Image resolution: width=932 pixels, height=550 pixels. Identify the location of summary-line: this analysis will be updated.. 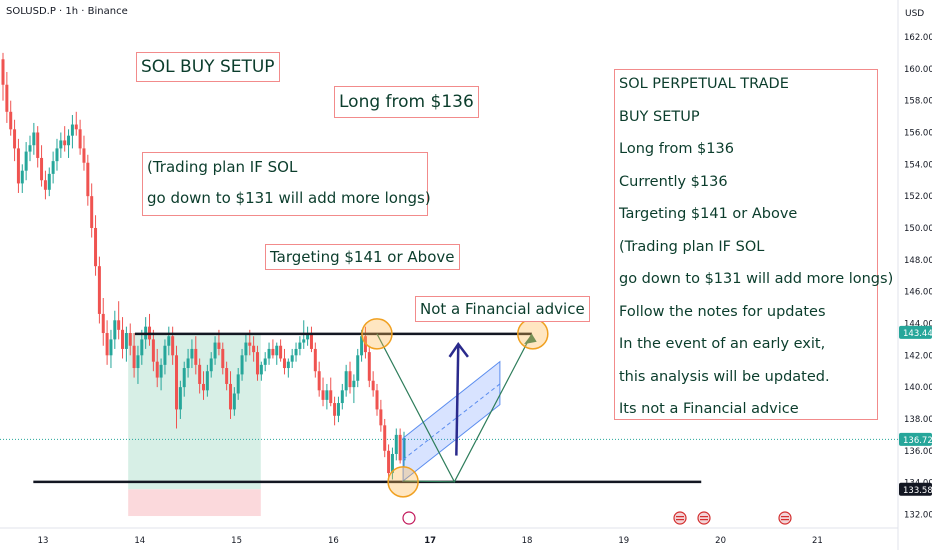
(724, 376).